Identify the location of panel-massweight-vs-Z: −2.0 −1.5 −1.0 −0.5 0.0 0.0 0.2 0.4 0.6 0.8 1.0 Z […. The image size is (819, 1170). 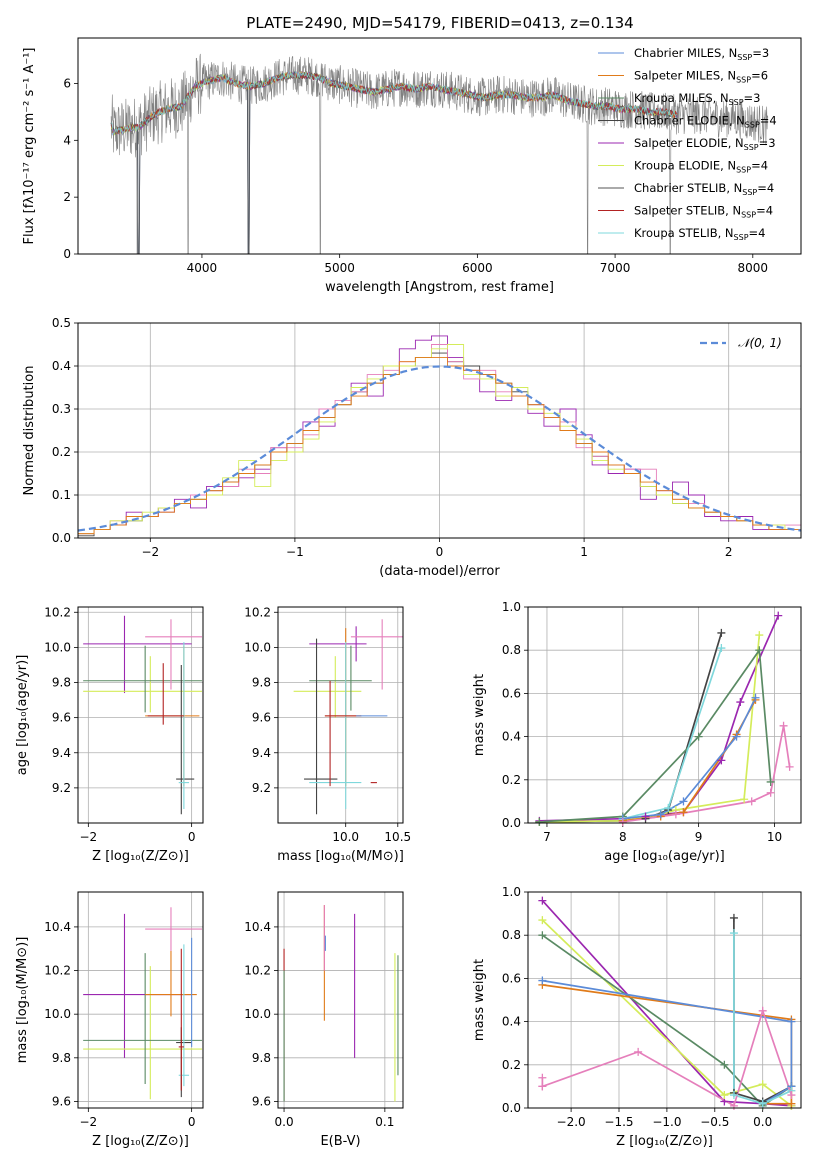
(637, 1017).